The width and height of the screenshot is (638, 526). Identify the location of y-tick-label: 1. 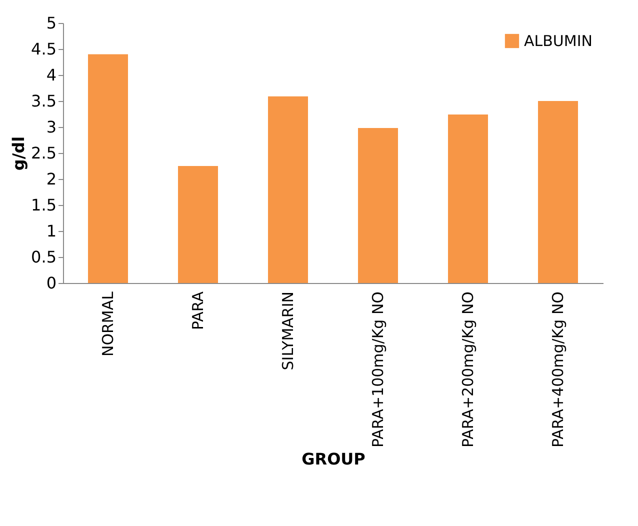
(51, 231).